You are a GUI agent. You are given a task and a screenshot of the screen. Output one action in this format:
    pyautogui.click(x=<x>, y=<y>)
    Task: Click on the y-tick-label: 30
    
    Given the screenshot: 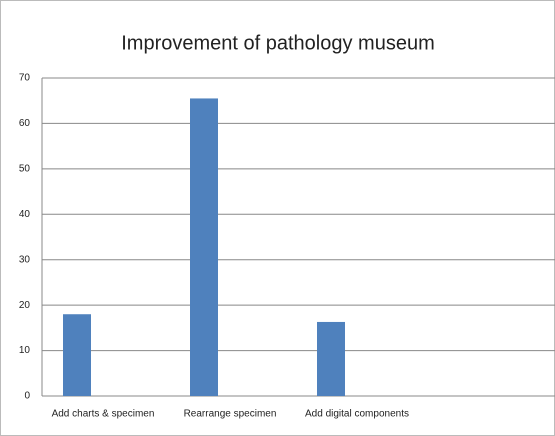 What is the action you would take?
    pyautogui.click(x=25, y=259)
    